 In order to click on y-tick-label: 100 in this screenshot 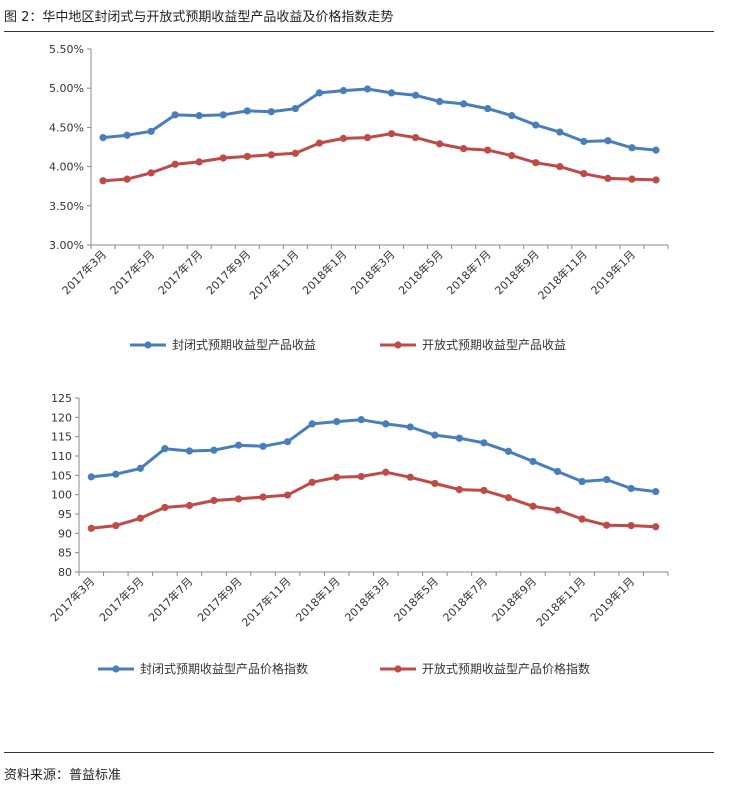, I will do `click(61, 495)`.